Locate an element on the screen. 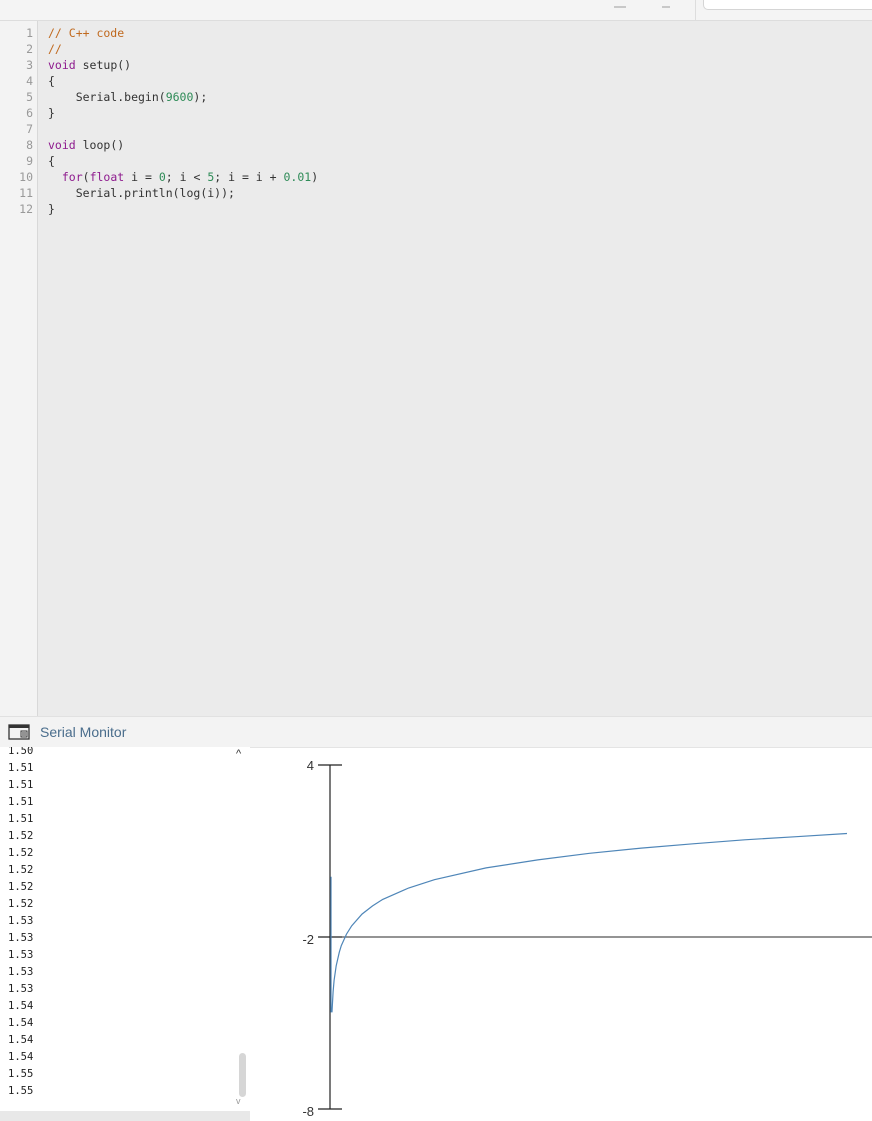 Image resolution: width=872 pixels, height=1121 pixels. line-number: 8 is located at coordinates (29, 145).